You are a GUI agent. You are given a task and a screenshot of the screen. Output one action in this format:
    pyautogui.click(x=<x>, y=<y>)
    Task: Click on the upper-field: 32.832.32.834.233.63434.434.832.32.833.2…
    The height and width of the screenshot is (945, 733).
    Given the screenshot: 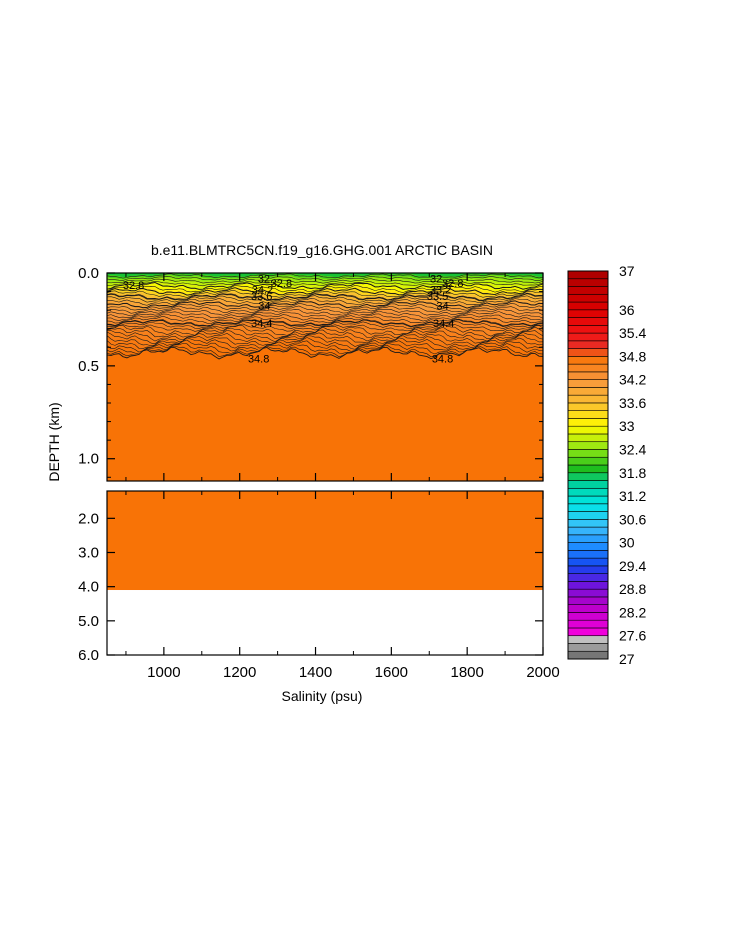 What is the action you would take?
    pyautogui.click(x=325, y=377)
    